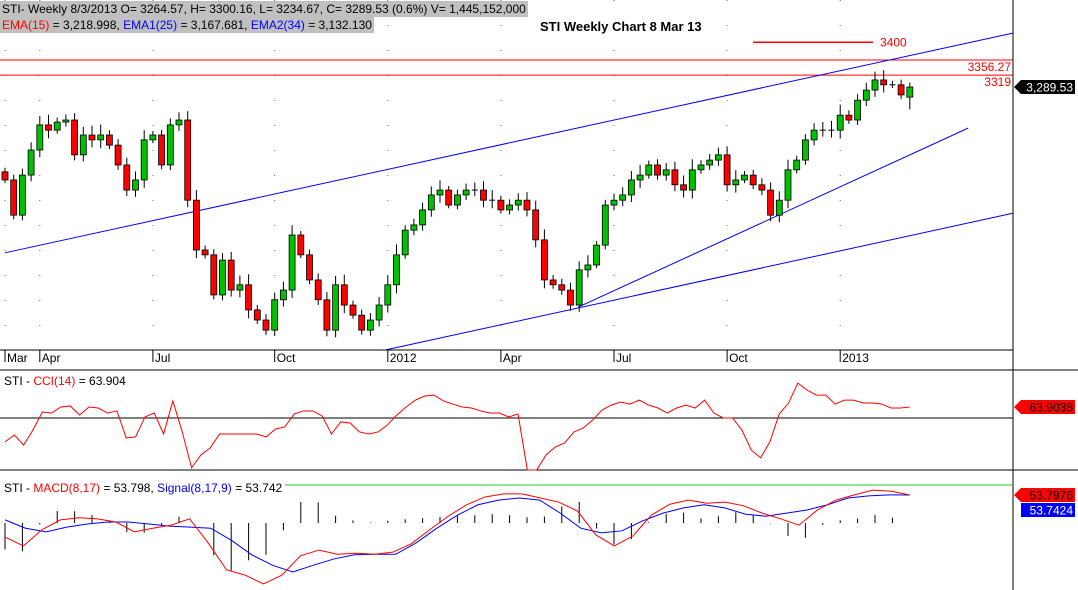 This screenshot has height=590, width=1078. I want to click on trendline, so click(773, 217).